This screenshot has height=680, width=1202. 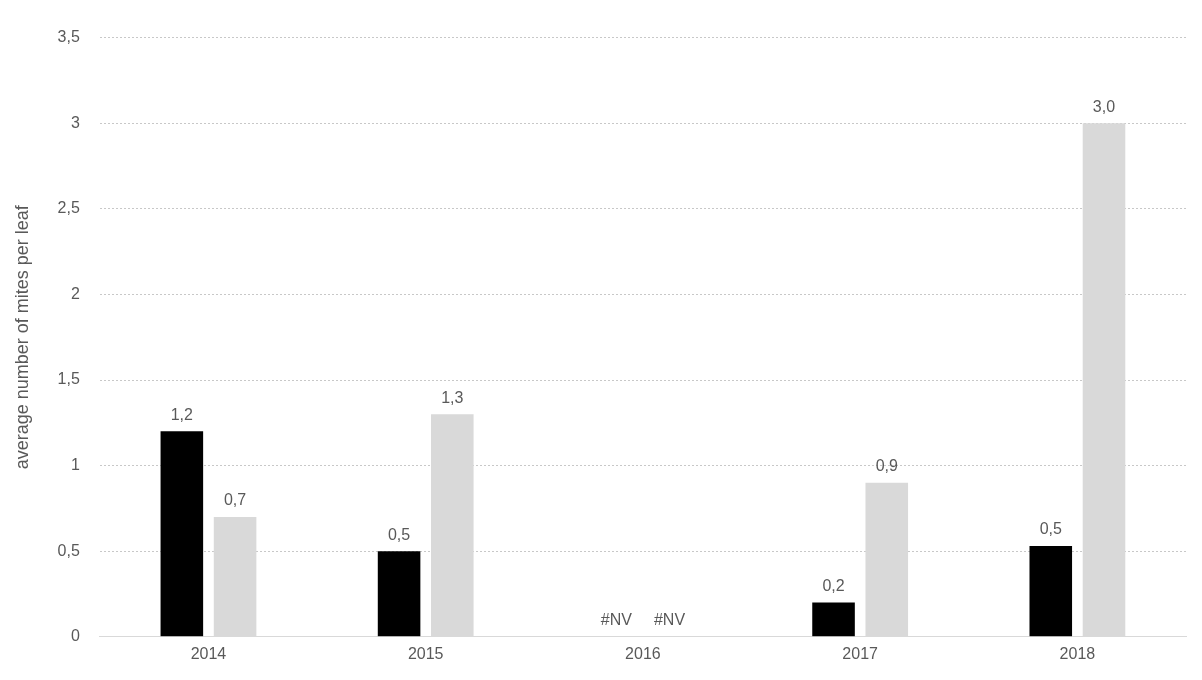 I want to click on y-tick-label: 2, so click(x=75, y=293).